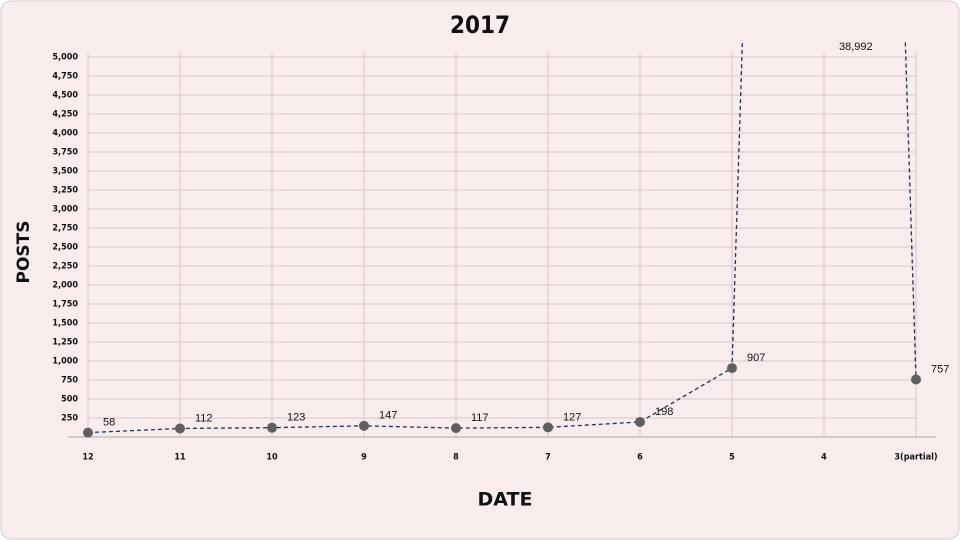 This screenshot has height=540, width=960. Describe the element at coordinates (364, 458) in the screenshot. I see `x-tick-label: 9` at that location.